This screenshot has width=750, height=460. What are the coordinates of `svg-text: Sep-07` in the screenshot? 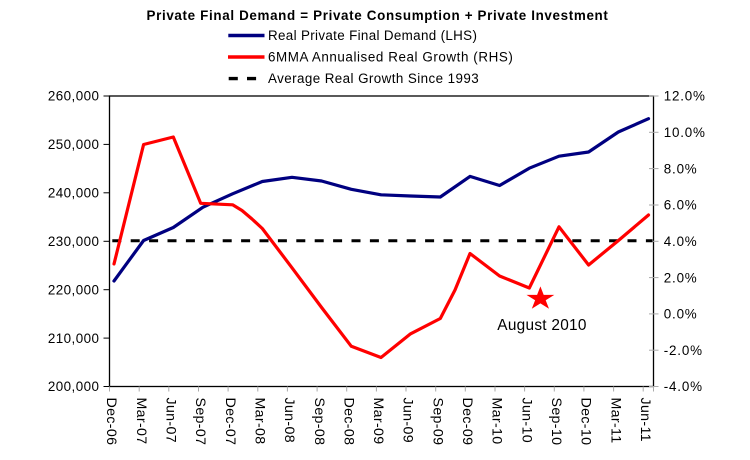 It's located at (200, 422).